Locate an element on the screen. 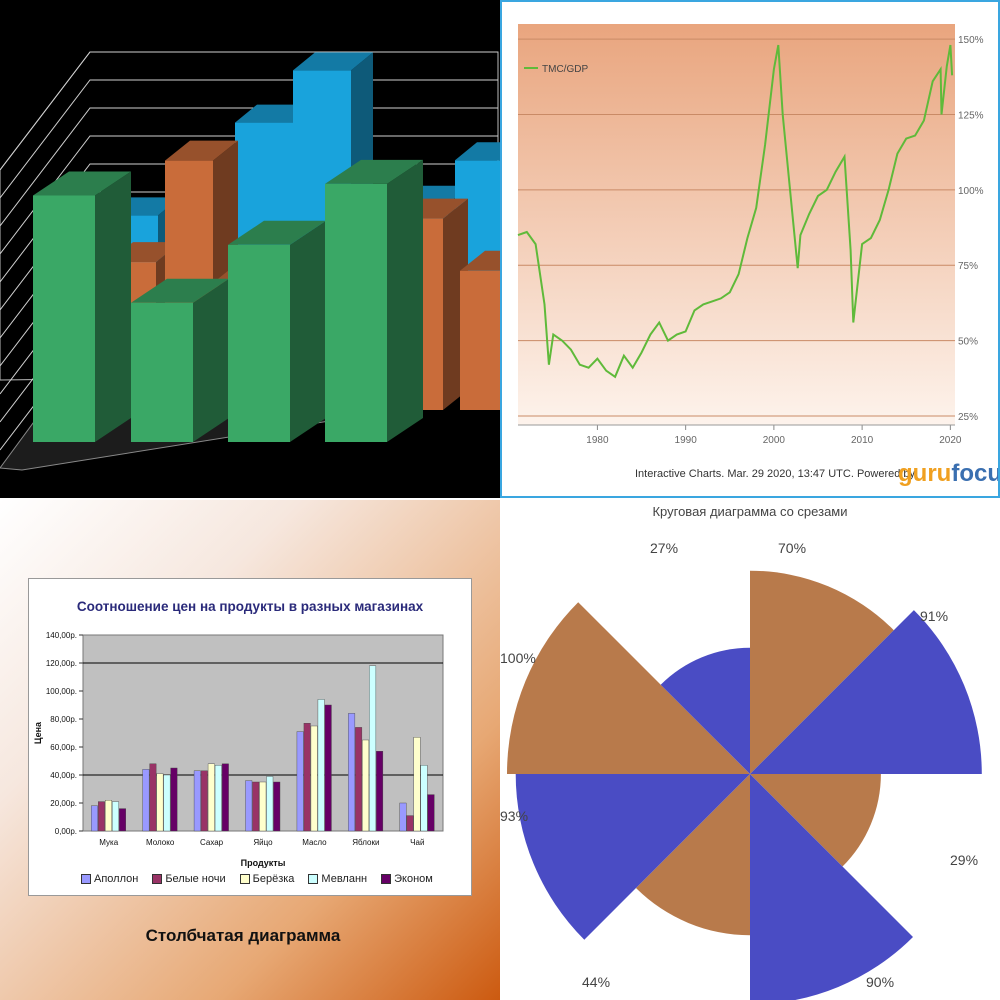 Image resolution: width=1000 pixels, height=1000 pixels. legend-item: Аполлон is located at coordinates (109, 879).